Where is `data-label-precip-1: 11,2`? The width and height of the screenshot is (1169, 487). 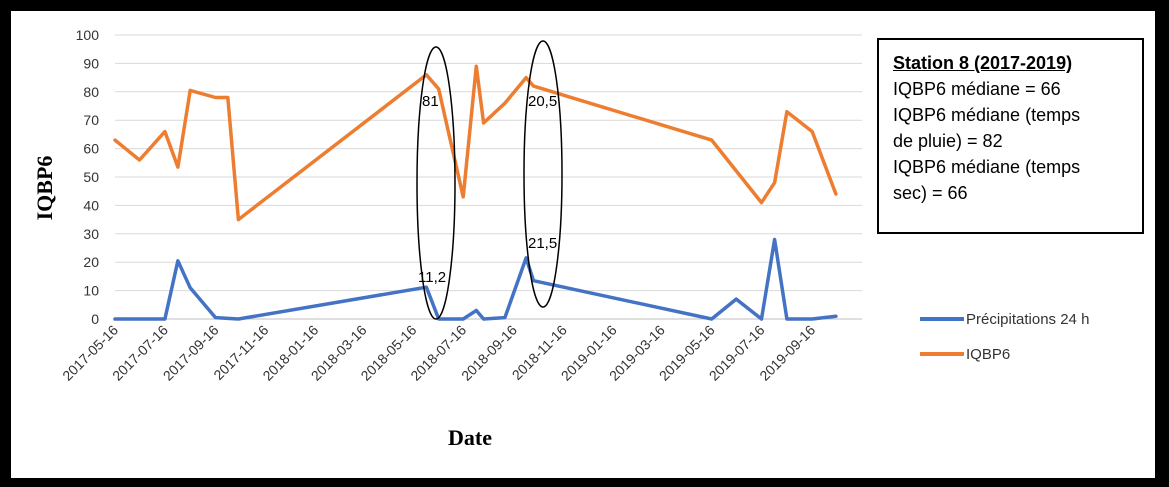
data-label-precip-1: 11,2 is located at coordinates (432, 277).